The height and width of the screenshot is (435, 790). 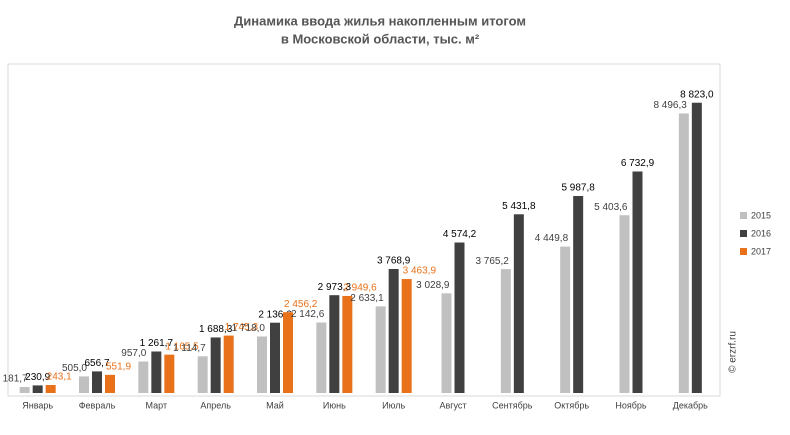 What do you see at coordinates (631, 405) in the screenshot?
I see `x-tick-label: Ноябрь` at bounding box center [631, 405].